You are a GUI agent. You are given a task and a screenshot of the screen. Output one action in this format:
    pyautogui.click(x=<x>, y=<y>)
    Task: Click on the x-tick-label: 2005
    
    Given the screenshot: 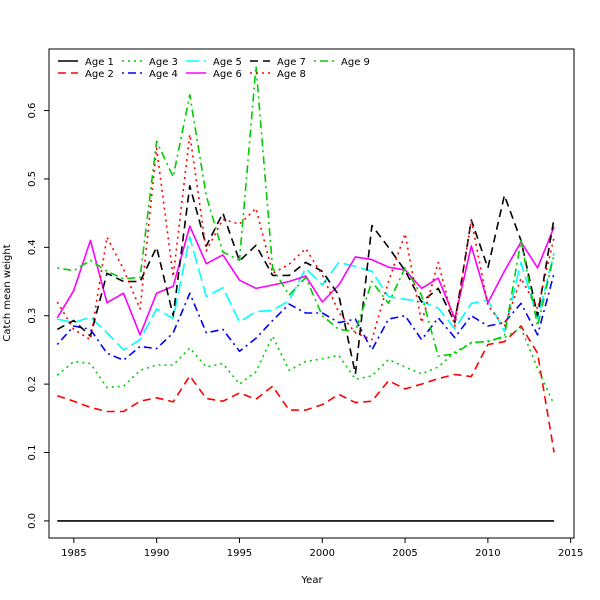 What is the action you would take?
    pyautogui.click(x=404, y=553)
    